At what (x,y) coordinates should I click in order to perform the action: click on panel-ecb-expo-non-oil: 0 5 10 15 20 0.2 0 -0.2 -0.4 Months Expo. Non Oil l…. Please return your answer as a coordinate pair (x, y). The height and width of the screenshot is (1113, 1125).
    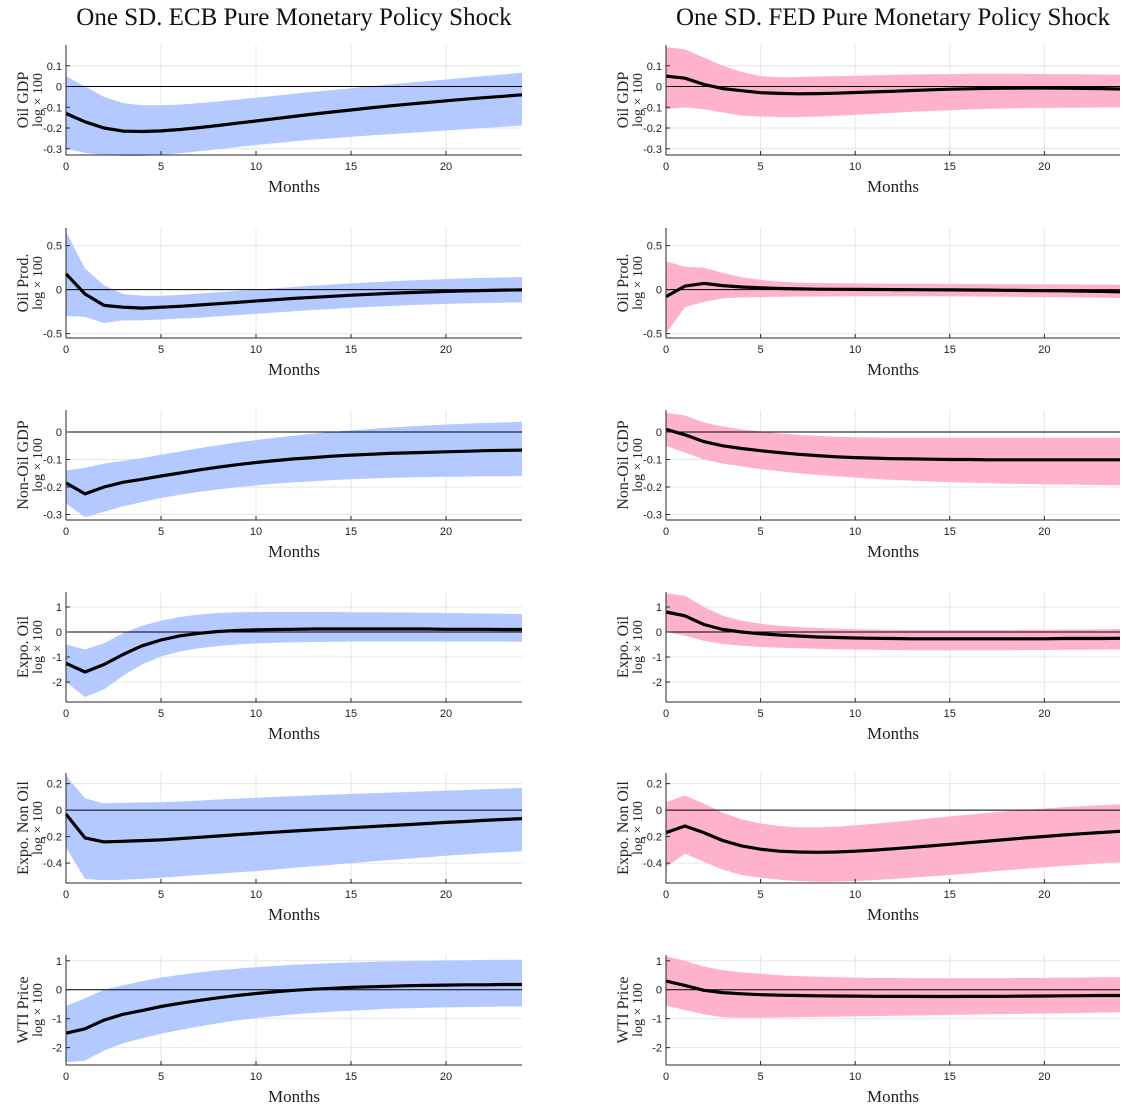
    Looking at the image, I should click on (269, 848).